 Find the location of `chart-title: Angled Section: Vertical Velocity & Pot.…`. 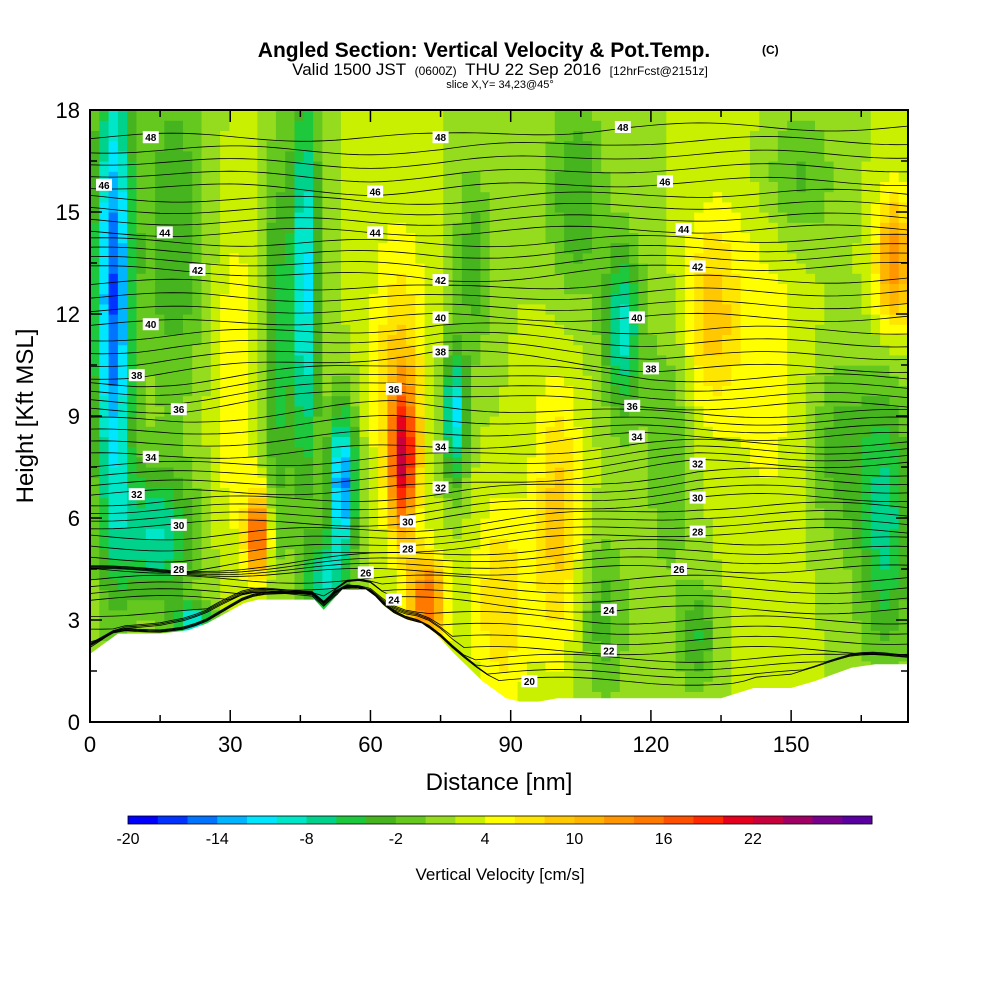

chart-title: Angled Section: Vertical Velocity & Pot.… is located at coordinates (484, 50).